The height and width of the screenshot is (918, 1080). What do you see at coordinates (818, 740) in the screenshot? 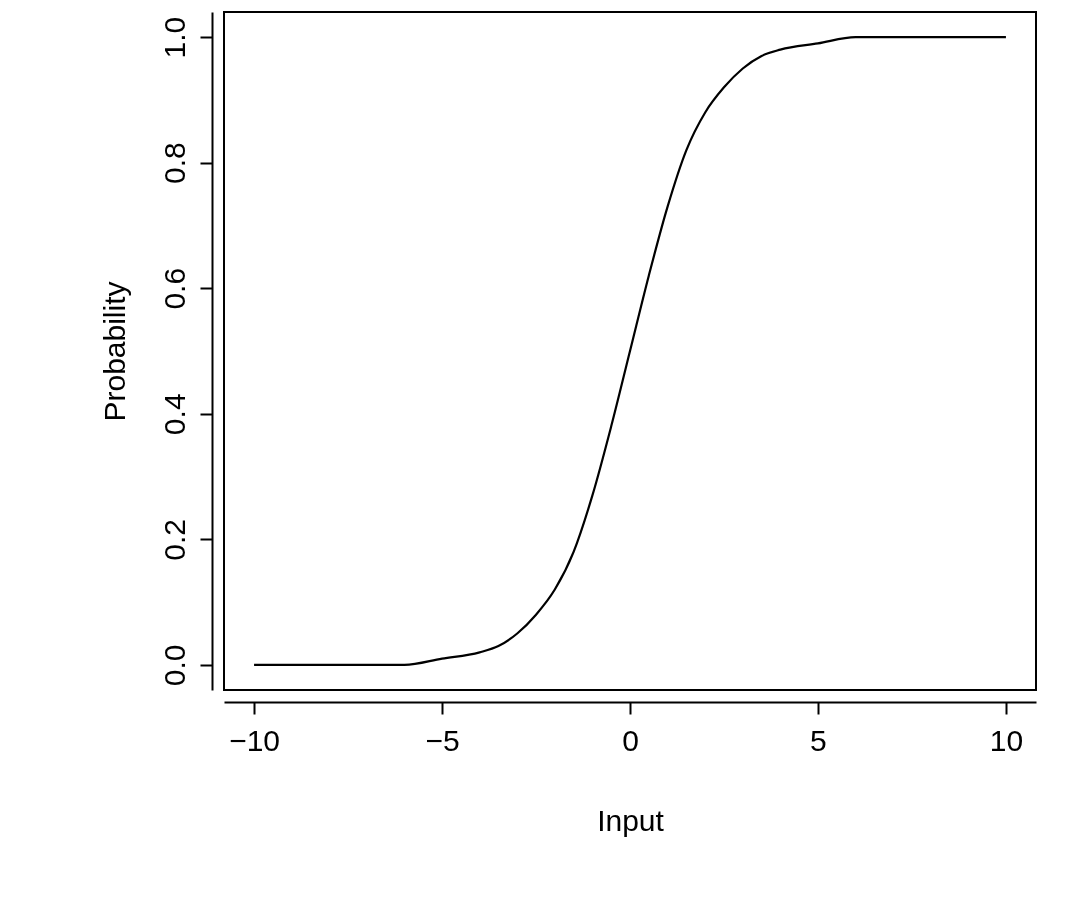
I see `x-tick-label: 5` at bounding box center [818, 740].